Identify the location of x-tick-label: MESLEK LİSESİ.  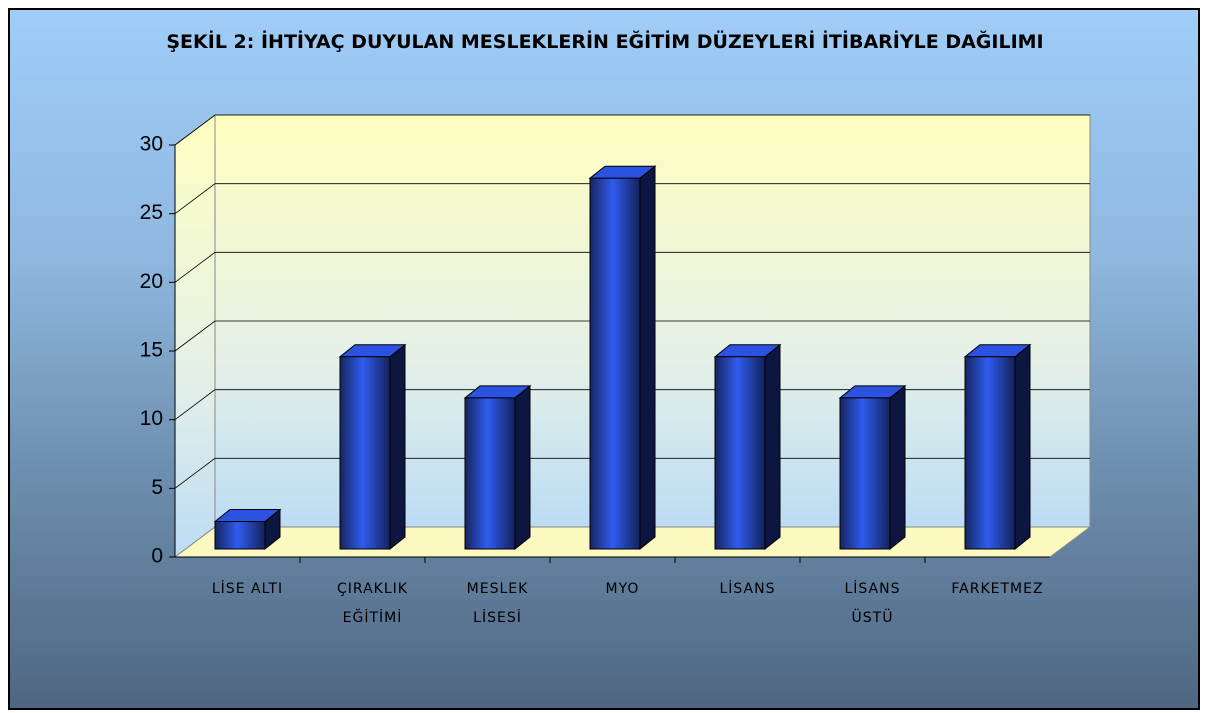
(497, 603).